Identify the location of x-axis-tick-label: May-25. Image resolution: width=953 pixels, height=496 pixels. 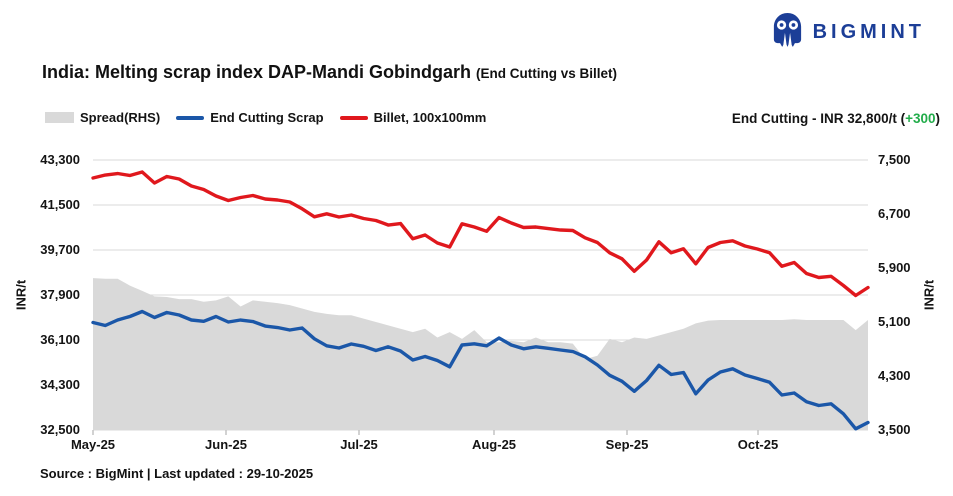
(93, 444).